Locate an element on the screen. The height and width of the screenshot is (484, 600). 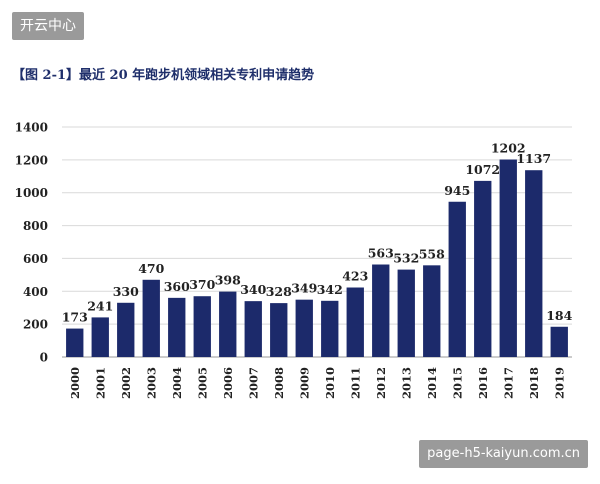
x-tick-label: 2001 is located at coordinates (100, 383).